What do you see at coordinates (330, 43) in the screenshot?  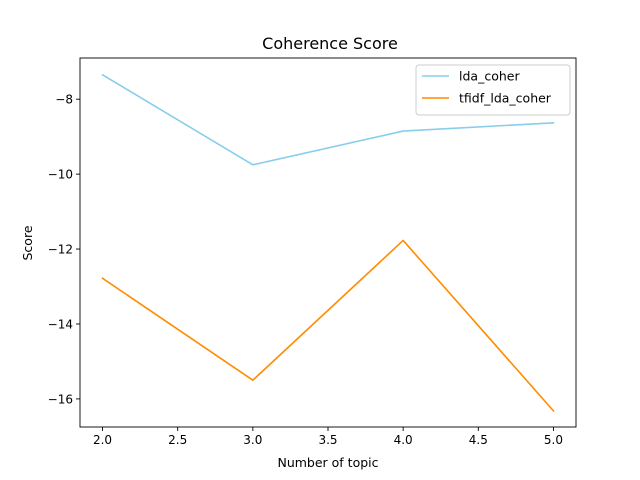 I see `chart-title: Coherence Score` at bounding box center [330, 43].